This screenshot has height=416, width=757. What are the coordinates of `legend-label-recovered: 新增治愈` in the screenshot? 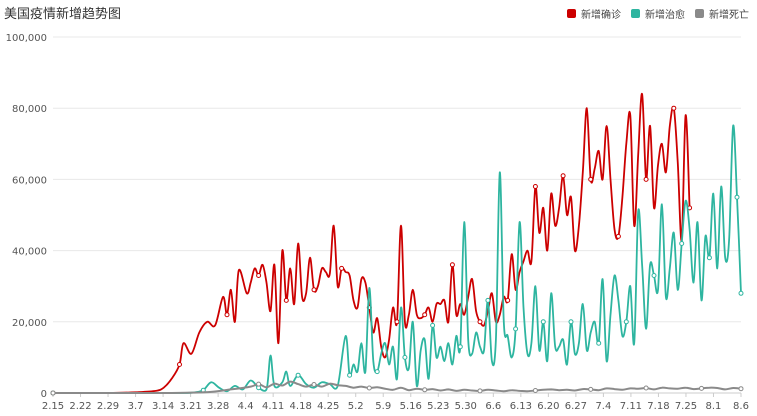 It's located at (665, 15).